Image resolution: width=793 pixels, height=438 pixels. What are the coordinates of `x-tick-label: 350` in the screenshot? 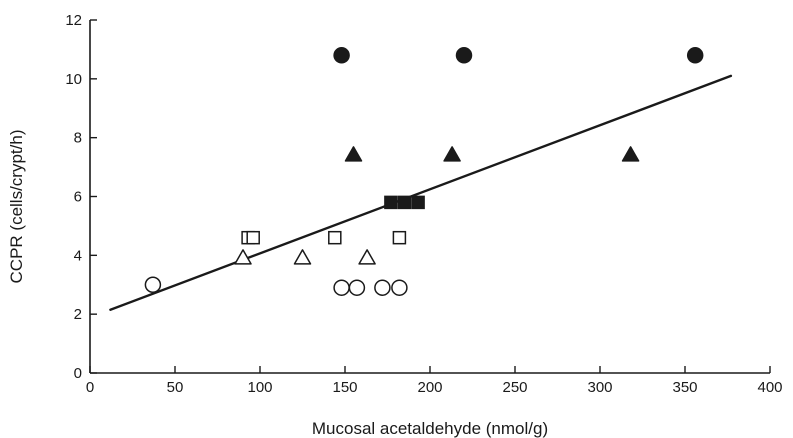 It's located at (684, 387).